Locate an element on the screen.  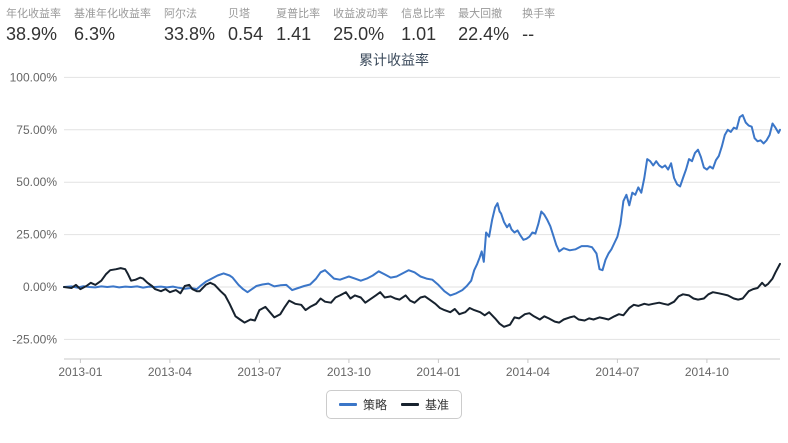
metric-label: 基准年化收益率 is located at coordinates (112, 14).